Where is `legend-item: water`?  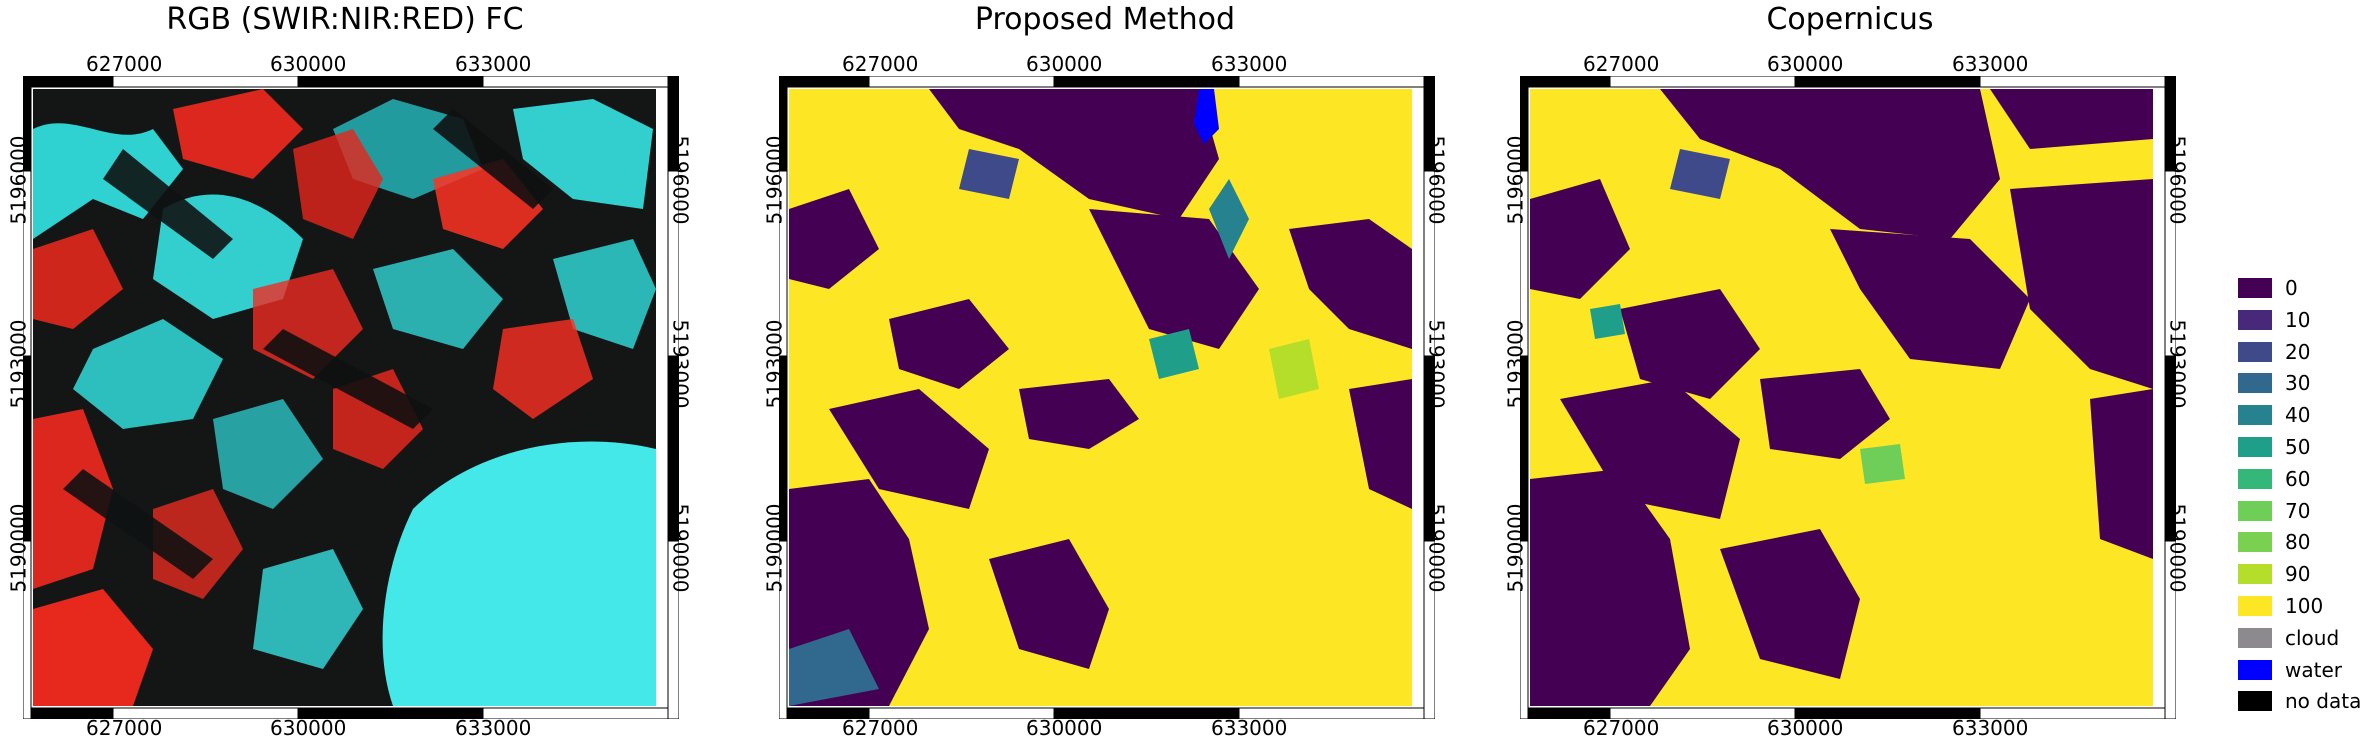
legend-item: water is located at coordinates (2299, 670).